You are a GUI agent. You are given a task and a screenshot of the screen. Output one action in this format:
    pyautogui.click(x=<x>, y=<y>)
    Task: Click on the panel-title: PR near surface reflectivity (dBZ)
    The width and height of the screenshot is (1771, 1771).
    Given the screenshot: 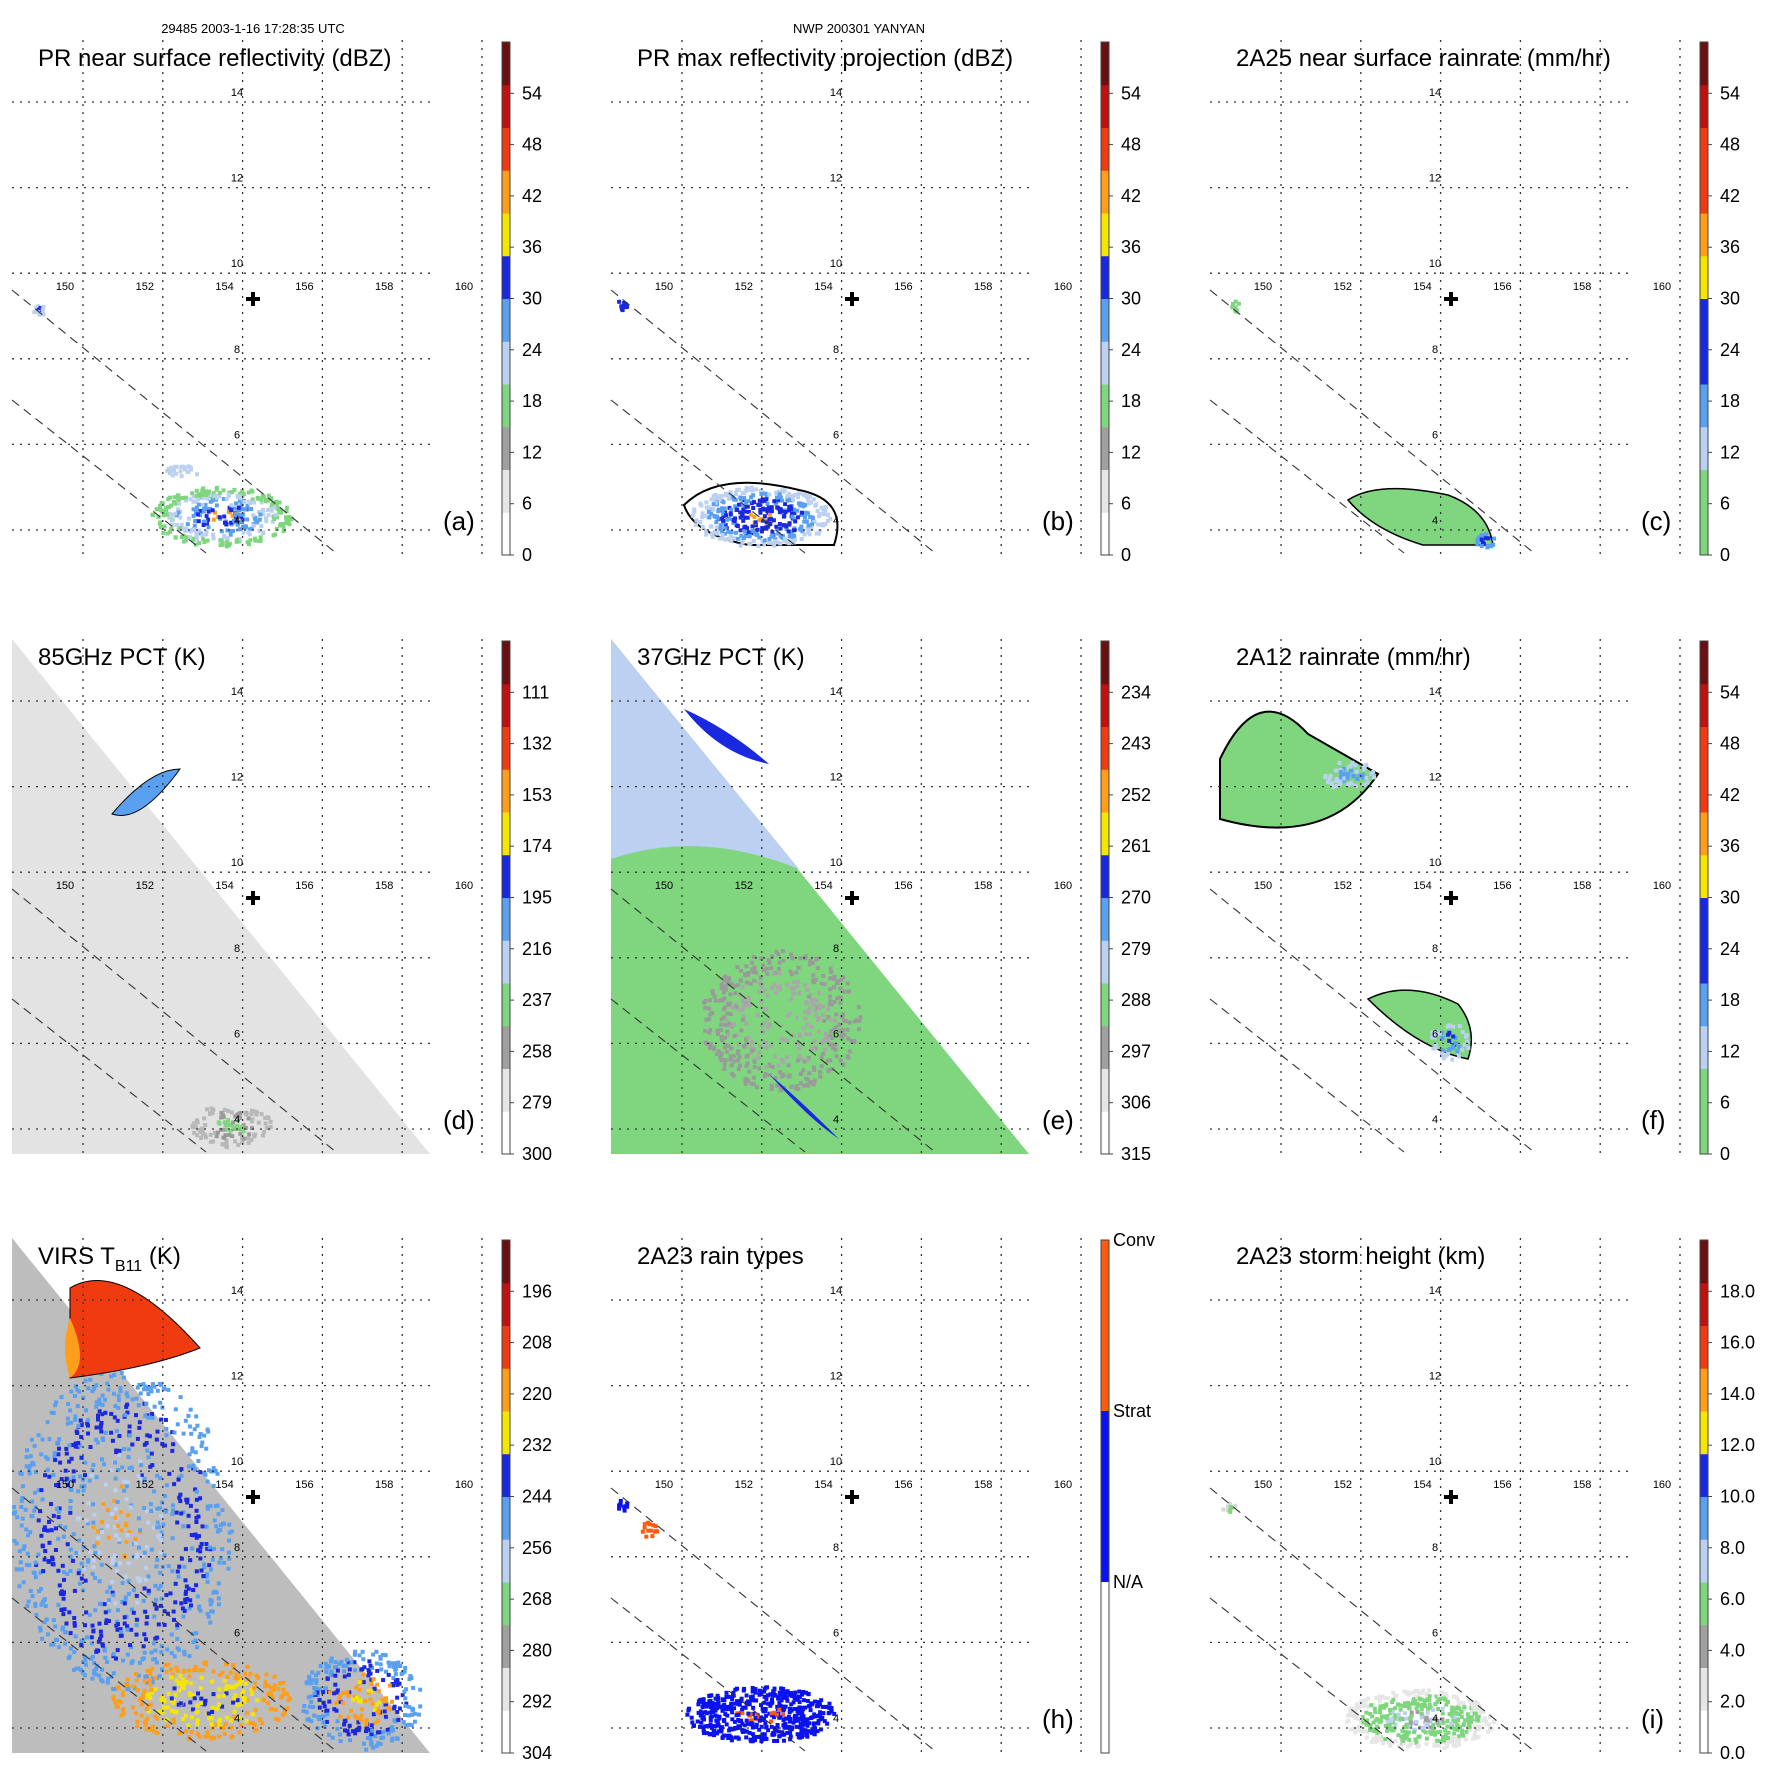 What is the action you would take?
    pyautogui.click(x=214, y=58)
    